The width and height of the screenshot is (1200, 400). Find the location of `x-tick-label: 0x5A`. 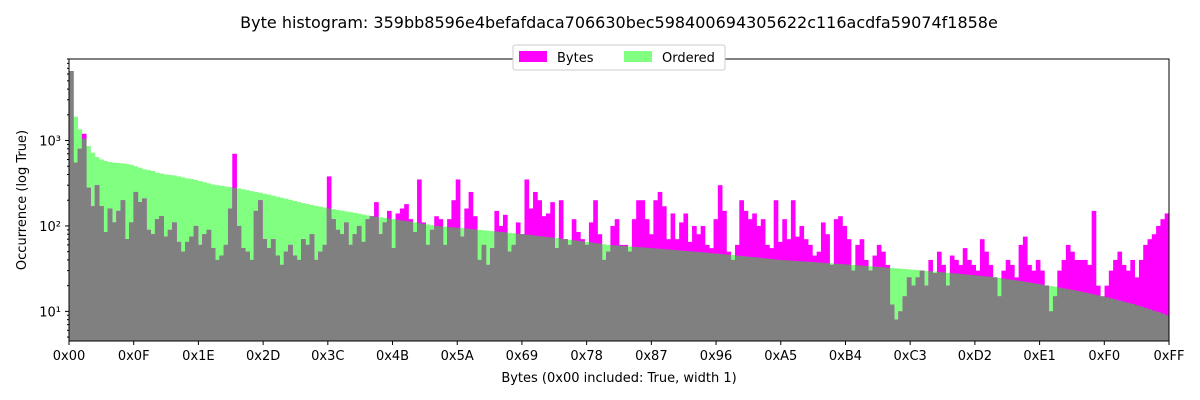

x-tick-label: 0x5A is located at coordinates (457, 356).